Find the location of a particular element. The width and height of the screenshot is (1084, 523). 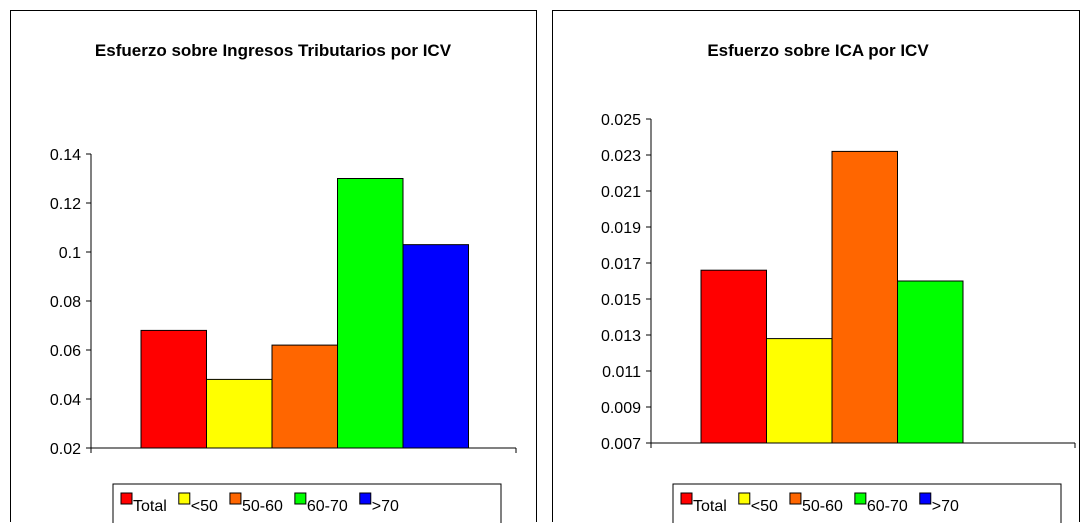

y-tick-label: 0.02 is located at coordinates (65, 449).